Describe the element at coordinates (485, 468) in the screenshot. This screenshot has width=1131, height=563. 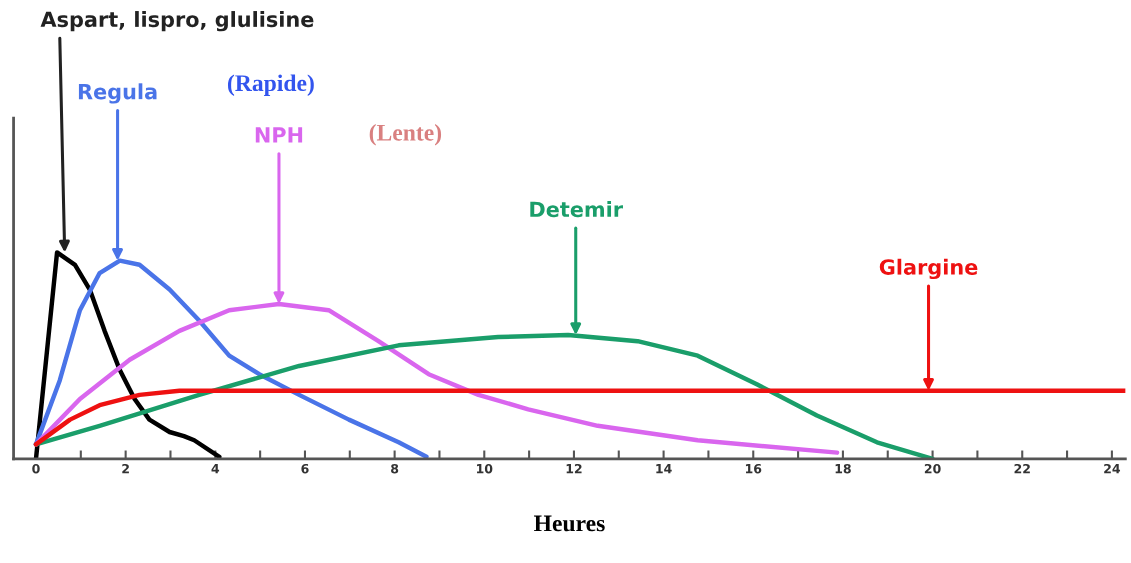
I see `x-tick-label: 10` at that location.